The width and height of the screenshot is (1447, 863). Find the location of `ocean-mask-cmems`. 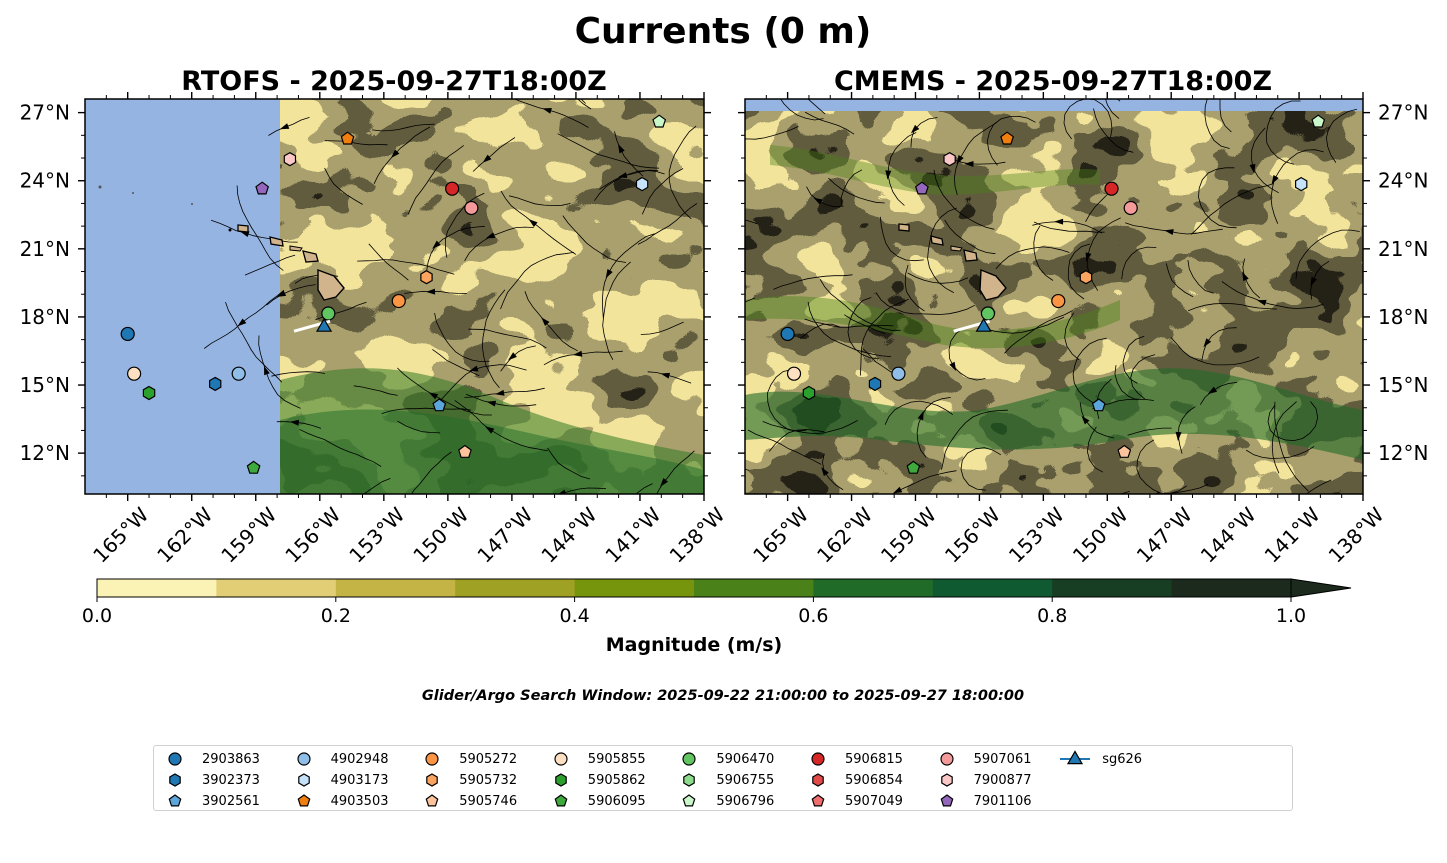

ocean-mask-cmems is located at coordinates (1054, 105).